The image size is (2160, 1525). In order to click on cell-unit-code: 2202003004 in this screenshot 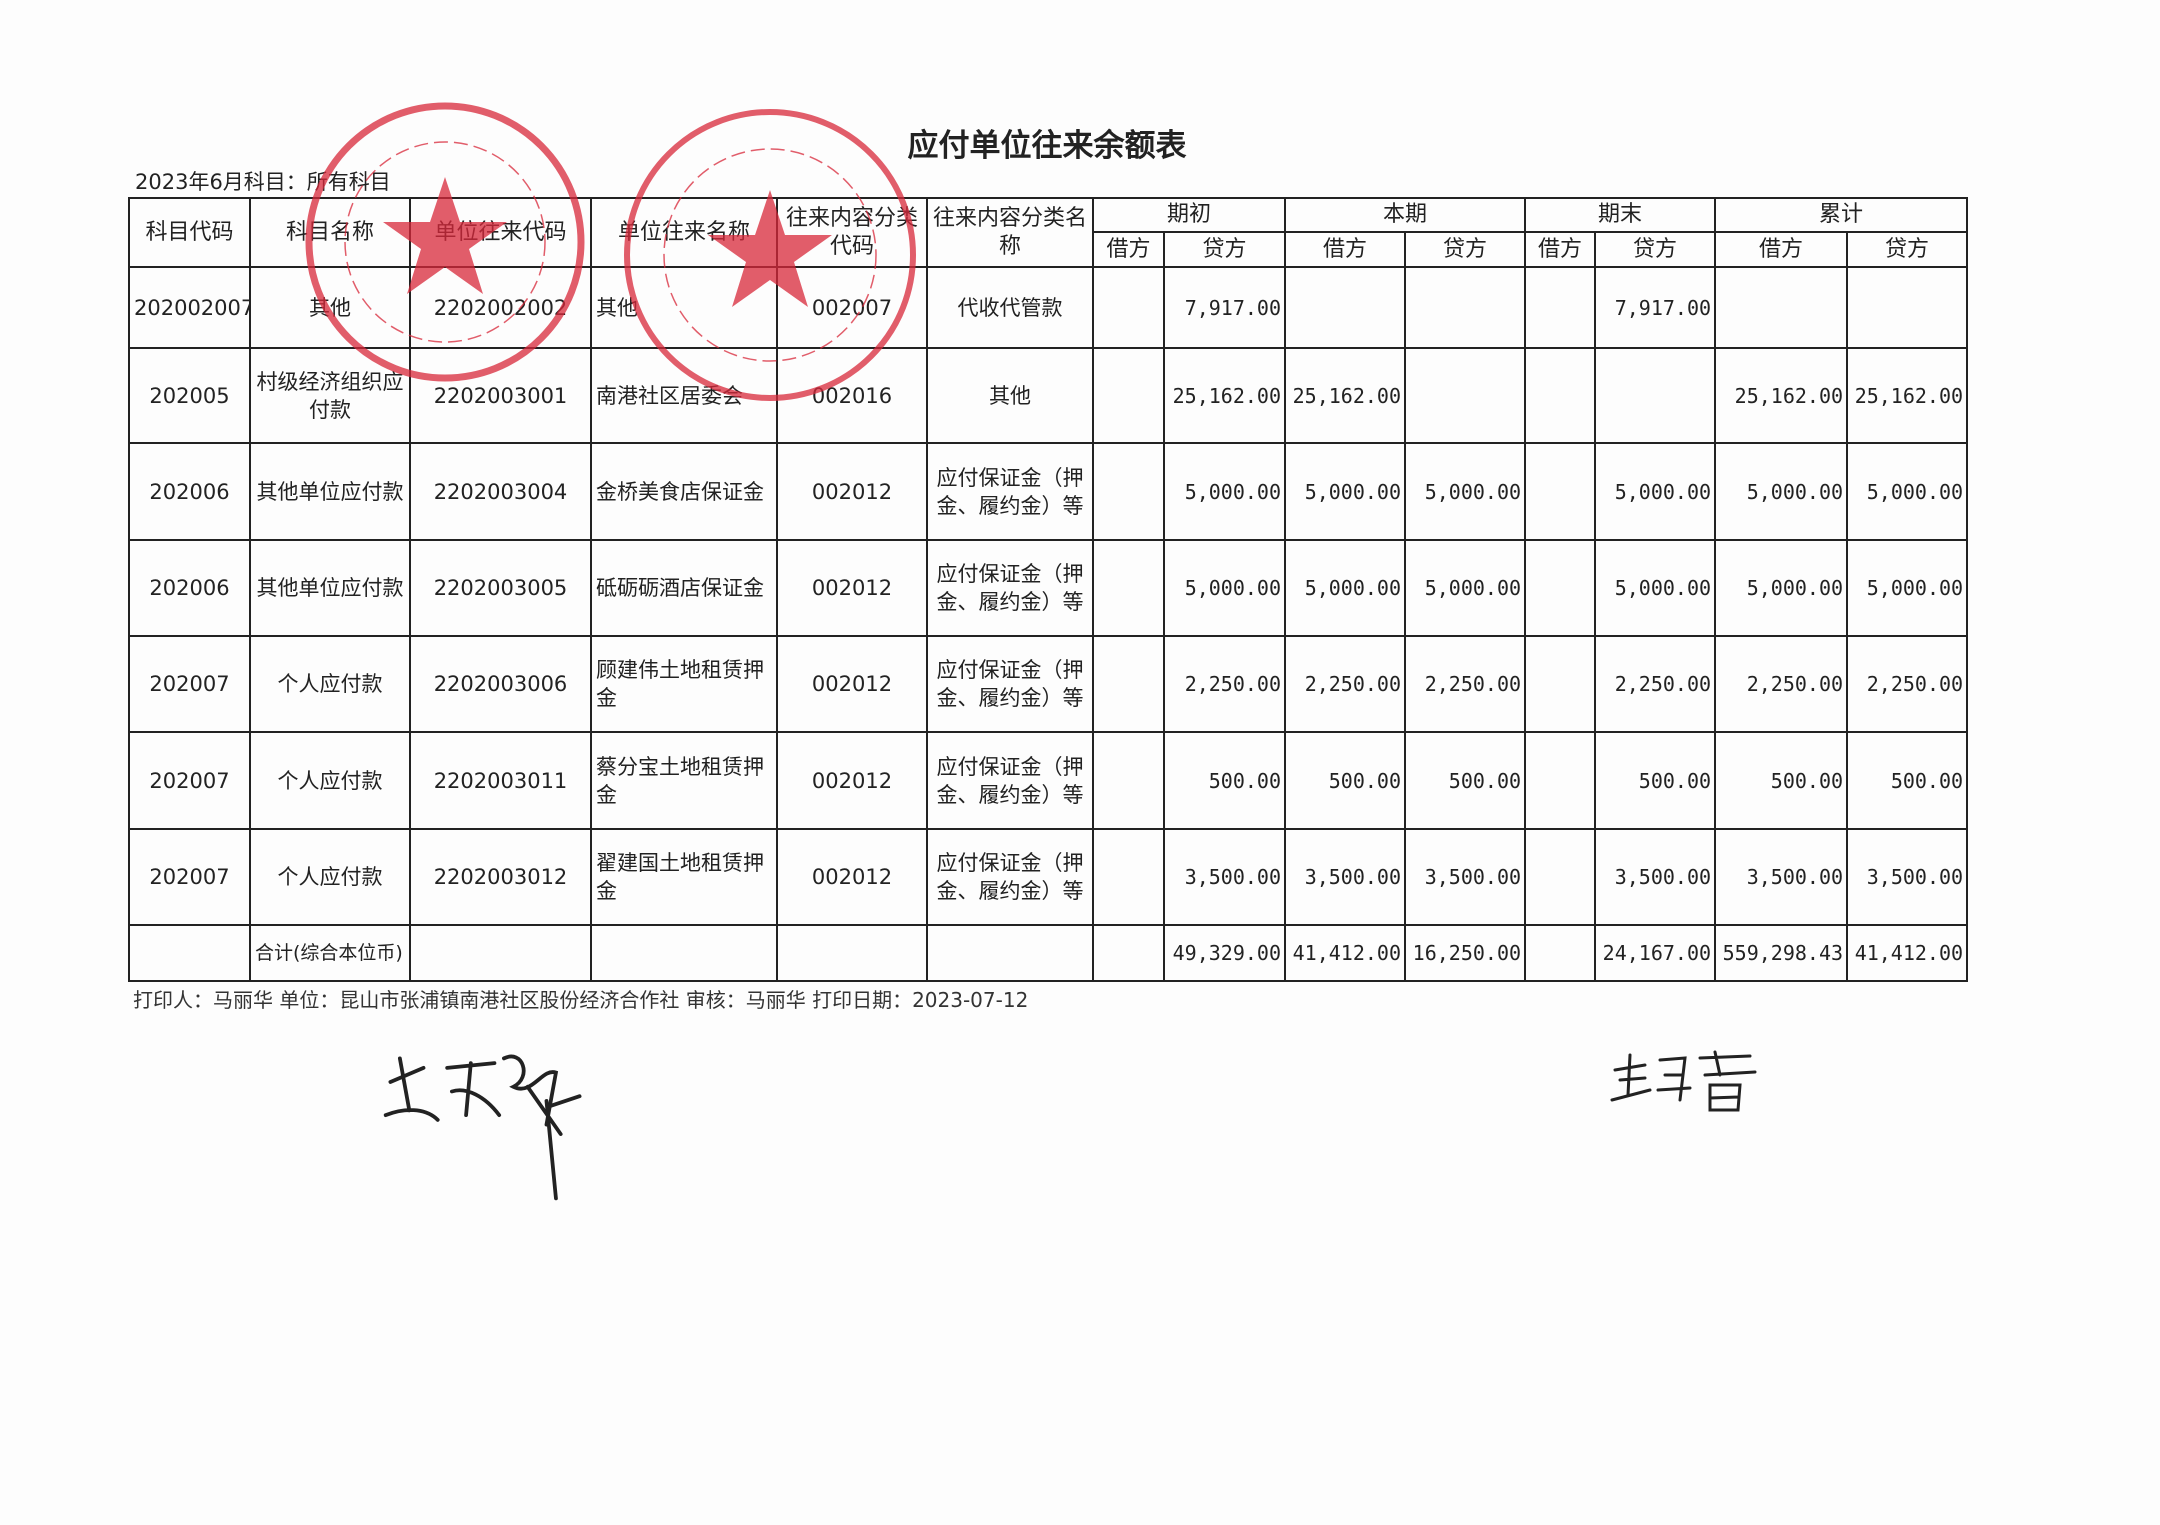, I will do `click(500, 491)`.